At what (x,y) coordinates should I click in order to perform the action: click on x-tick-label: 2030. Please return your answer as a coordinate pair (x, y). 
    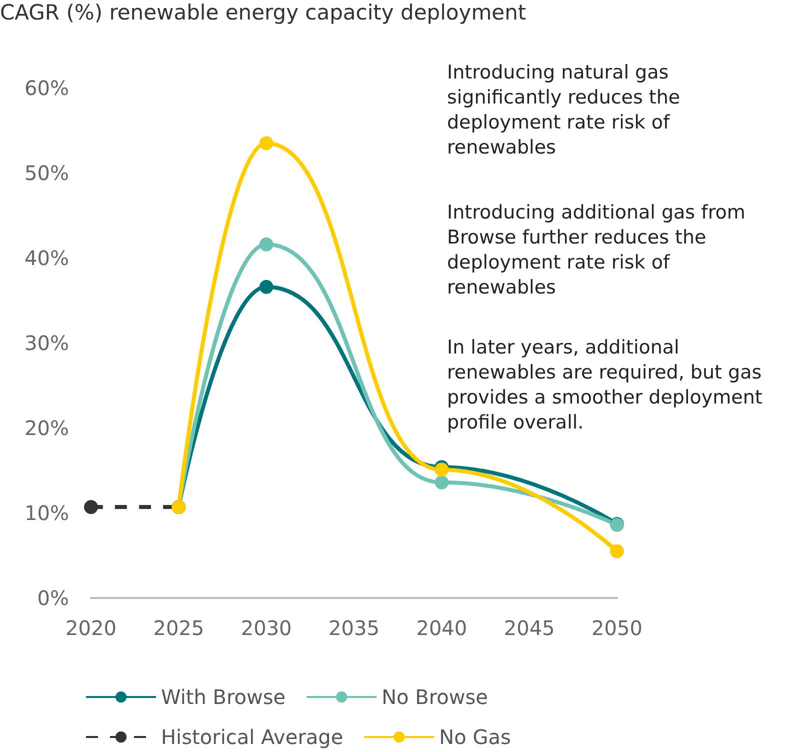
    Looking at the image, I should click on (266, 628).